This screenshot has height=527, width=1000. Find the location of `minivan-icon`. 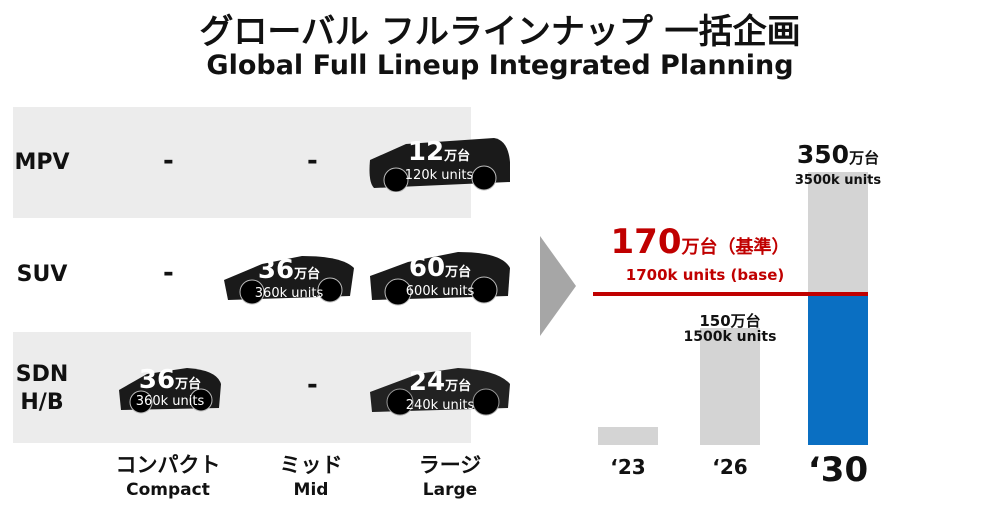

minivan-icon is located at coordinates (439, 165).